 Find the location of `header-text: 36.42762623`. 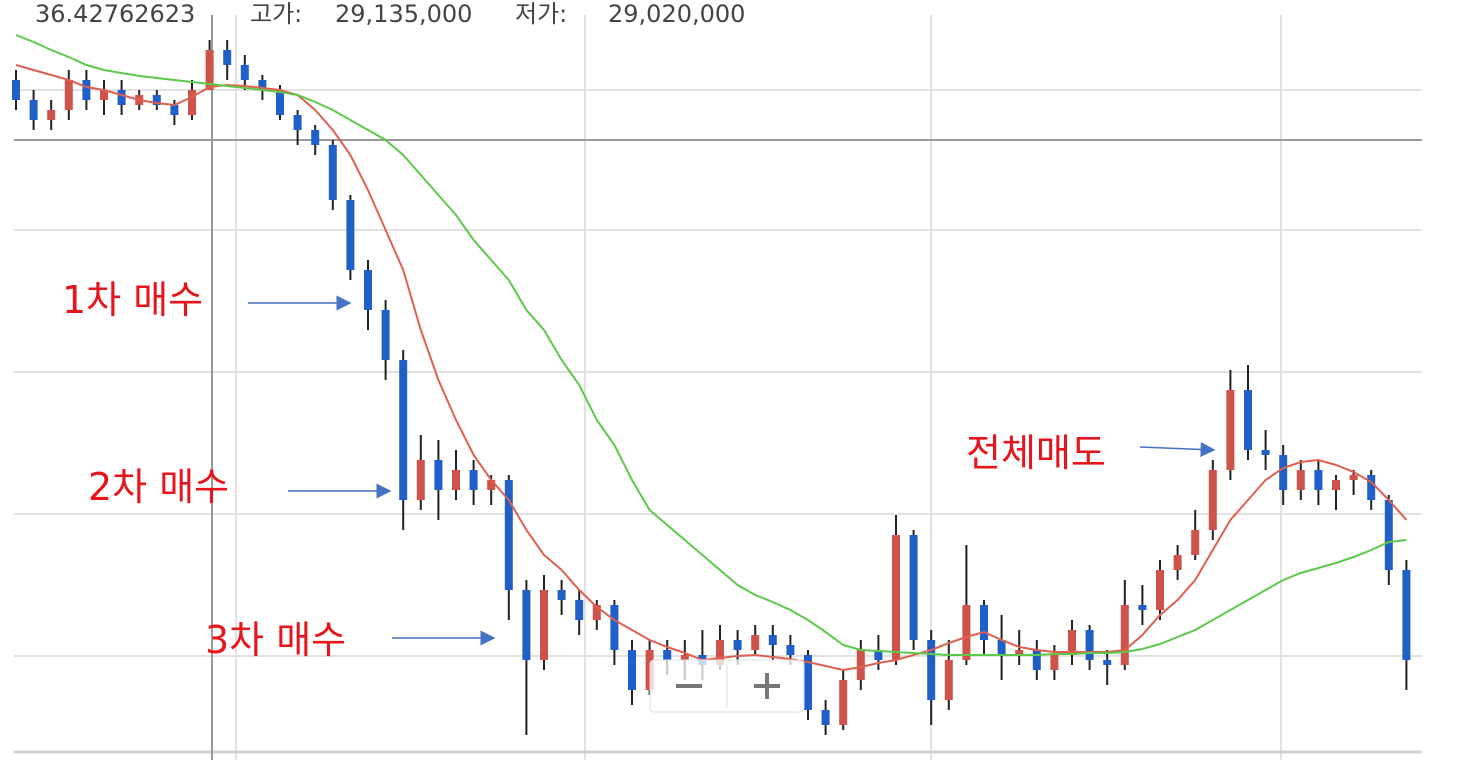

header-text: 36.42762623 is located at coordinates (115, 14).